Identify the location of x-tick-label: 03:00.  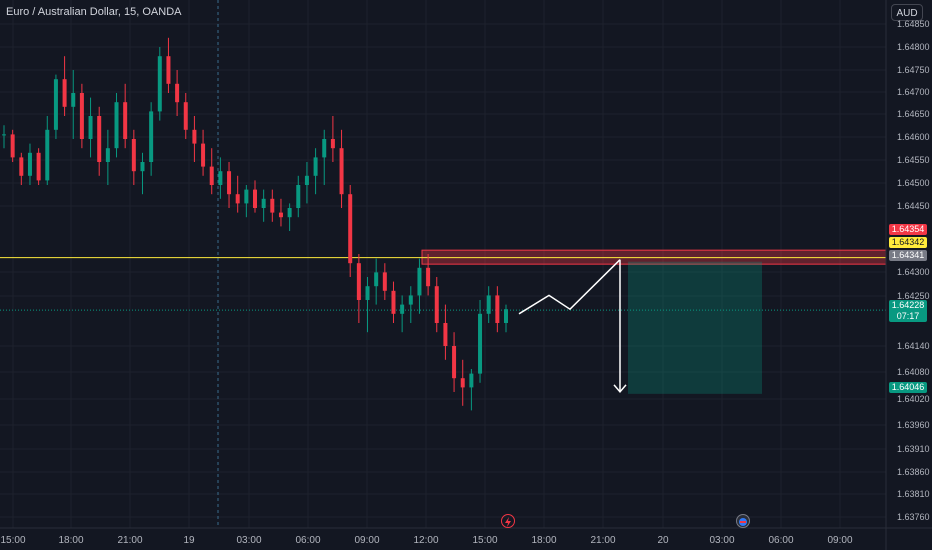
(249, 540).